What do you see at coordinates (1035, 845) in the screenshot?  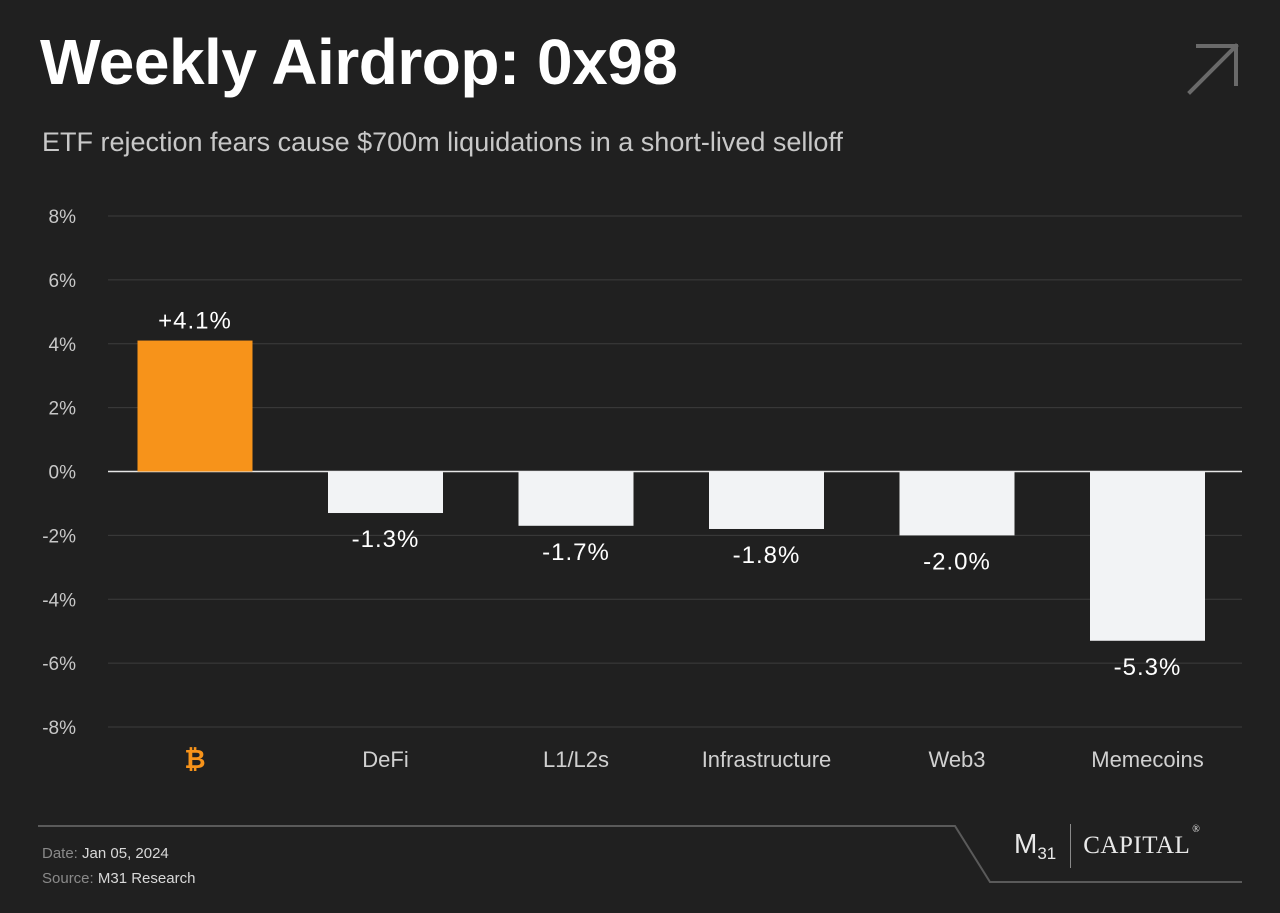 I see `brand-m: M31` at bounding box center [1035, 845].